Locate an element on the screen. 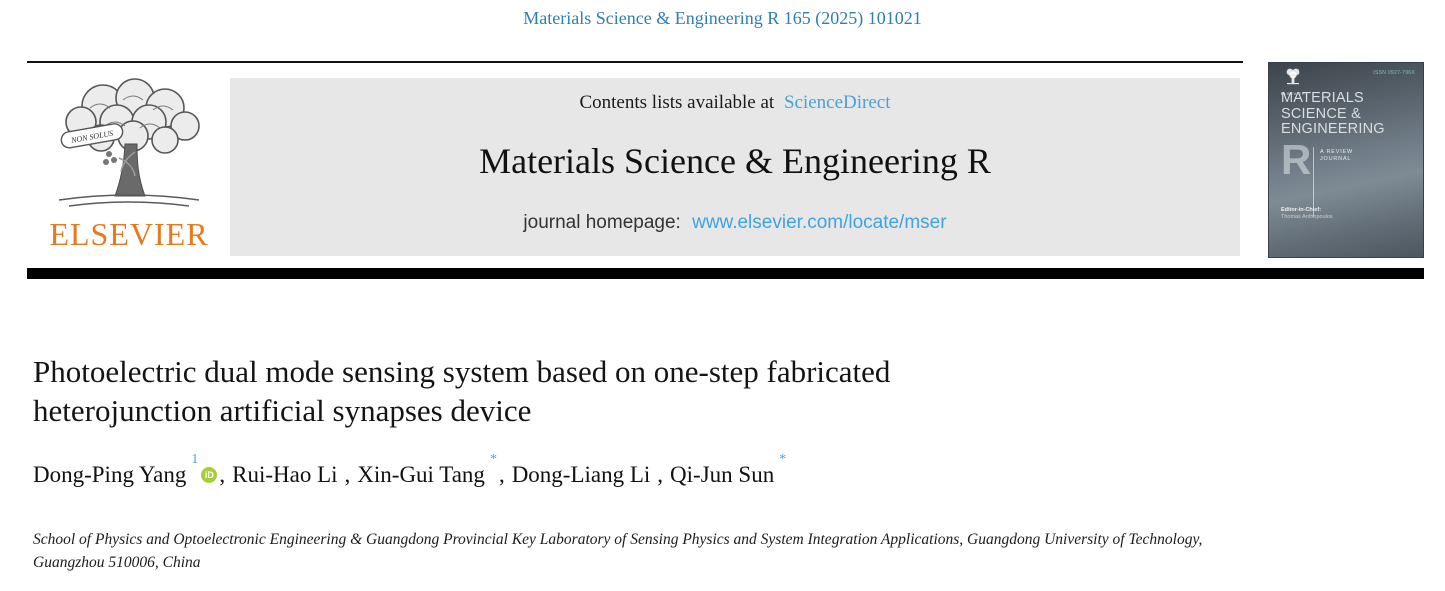 This screenshot has width=1445, height=591. journal-title: Materials Science & Engineering R is located at coordinates (735, 161).